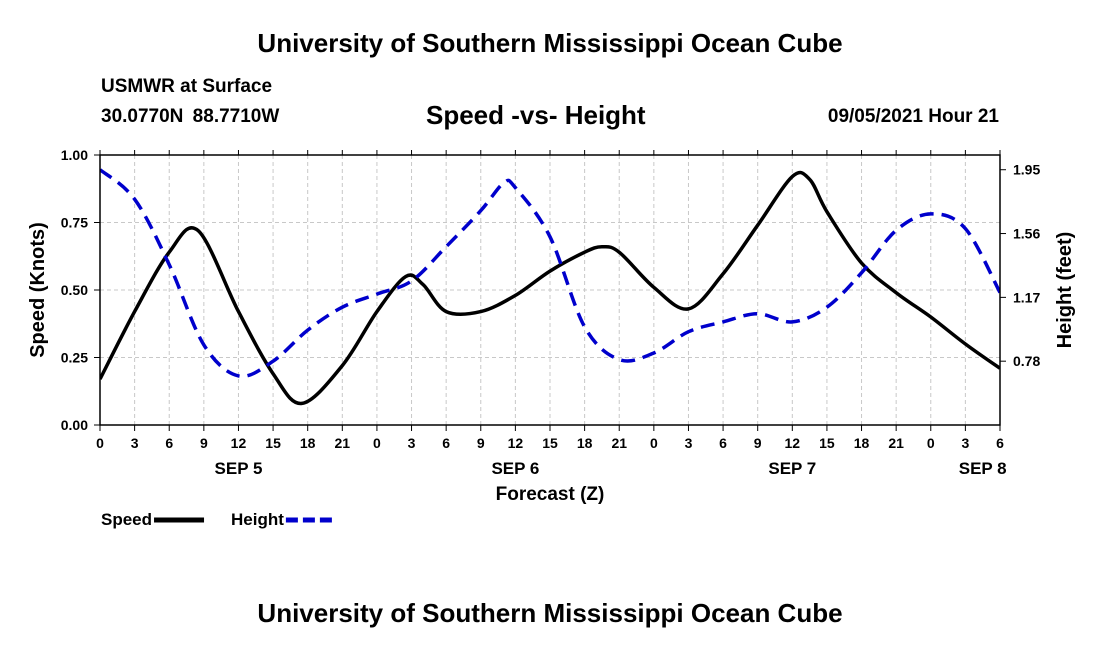  I want to click on legend-label-speed: Speed, so click(126, 519).